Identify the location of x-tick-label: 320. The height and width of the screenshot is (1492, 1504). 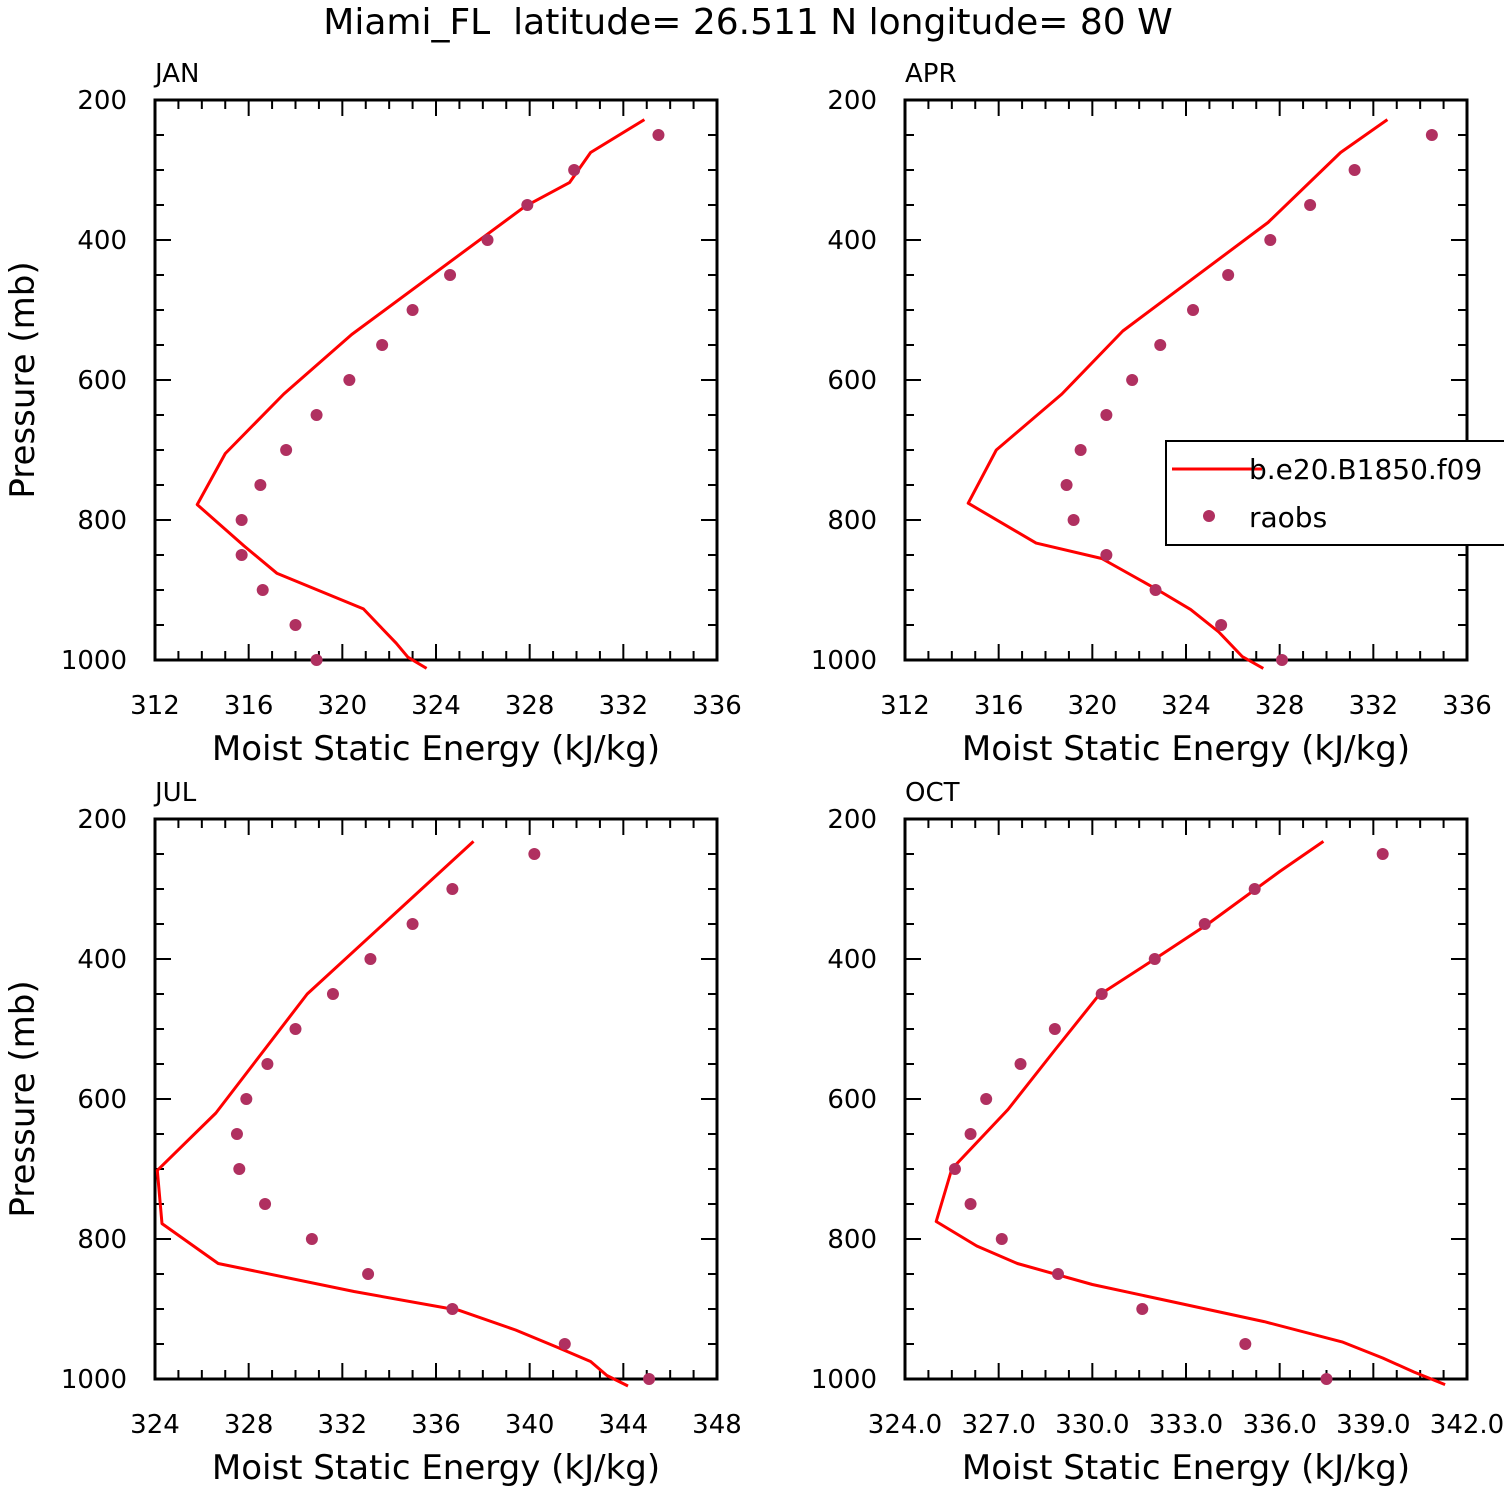
(343, 706).